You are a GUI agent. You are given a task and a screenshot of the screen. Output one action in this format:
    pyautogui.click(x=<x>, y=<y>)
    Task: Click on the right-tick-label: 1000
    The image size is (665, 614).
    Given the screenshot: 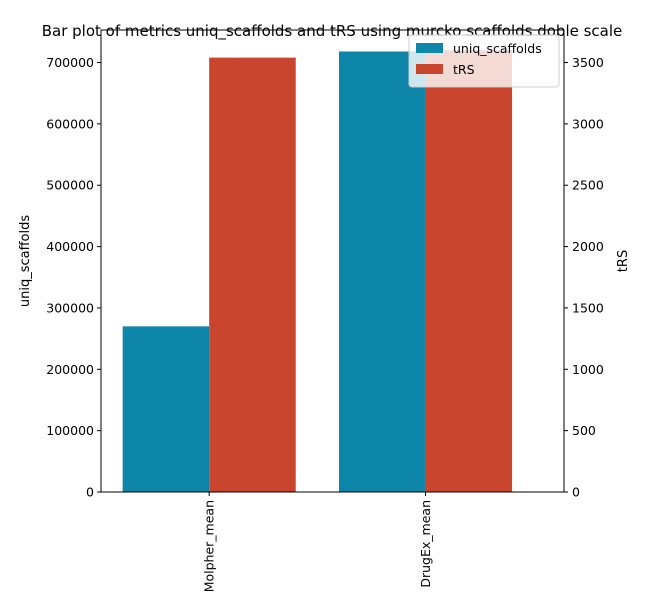 What is the action you would take?
    pyautogui.click(x=588, y=369)
    